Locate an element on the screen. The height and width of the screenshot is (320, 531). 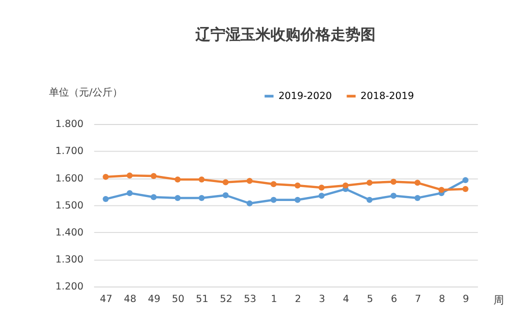
x-tick-label: 52 is located at coordinates (226, 300).